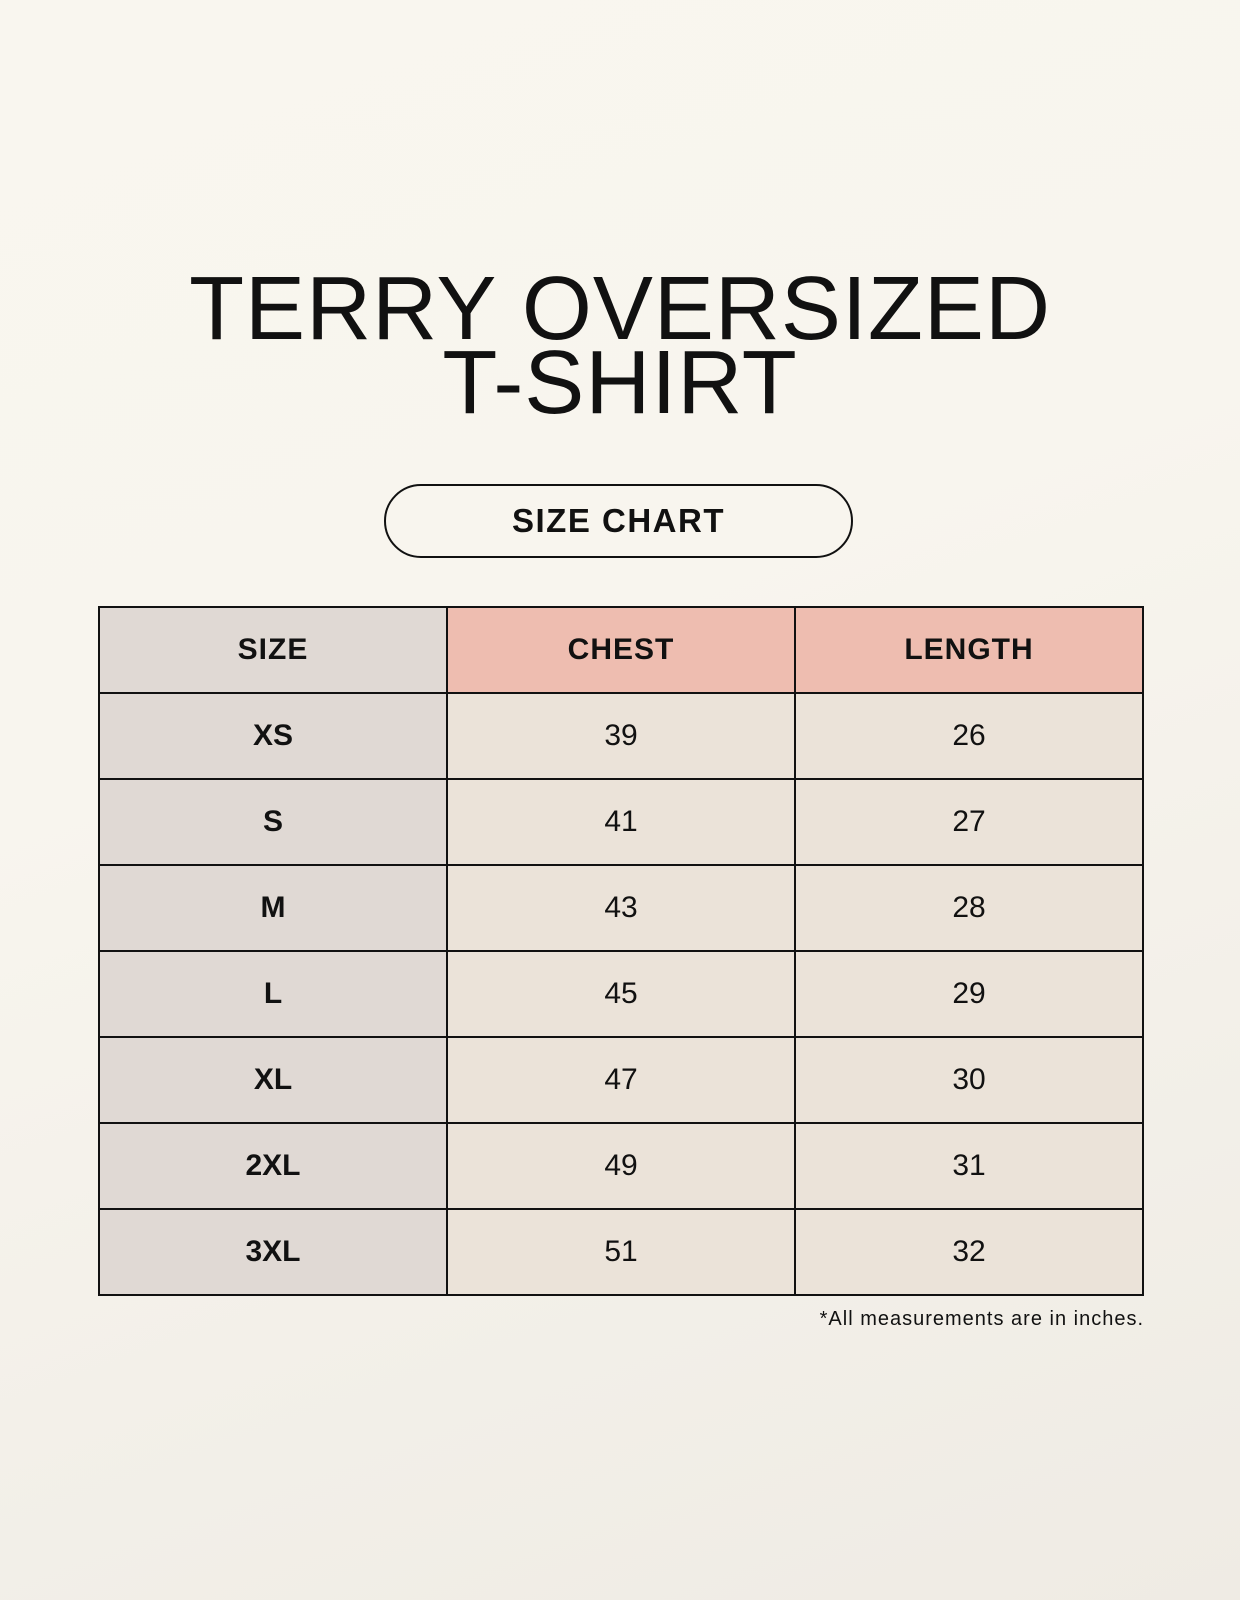 This screenshot has height=1600, width=1240. I want to click on footnote: *All measurements are in inches., so click(981, 1319).